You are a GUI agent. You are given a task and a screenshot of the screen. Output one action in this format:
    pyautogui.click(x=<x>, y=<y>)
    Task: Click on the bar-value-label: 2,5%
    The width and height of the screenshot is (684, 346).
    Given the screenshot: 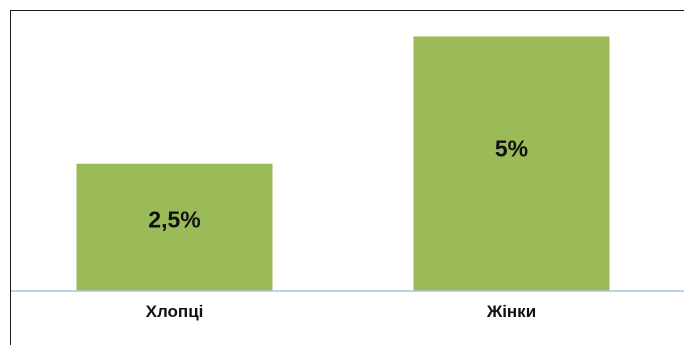 What is the action you would take?
    pyautogui.click(x=174, y=220)
    